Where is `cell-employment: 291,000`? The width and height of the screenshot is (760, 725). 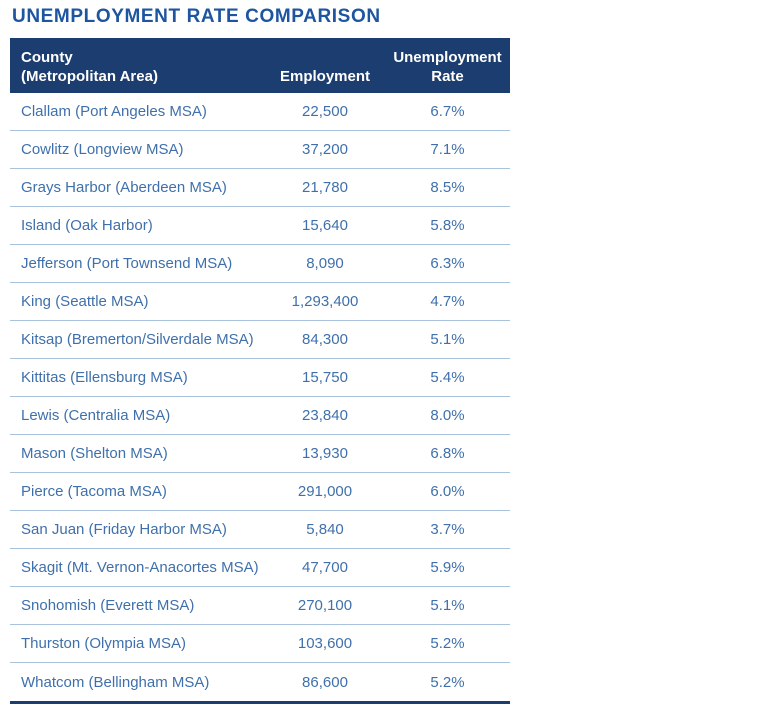
cell-employment: 291,000 is located at coordinates (325, 491).